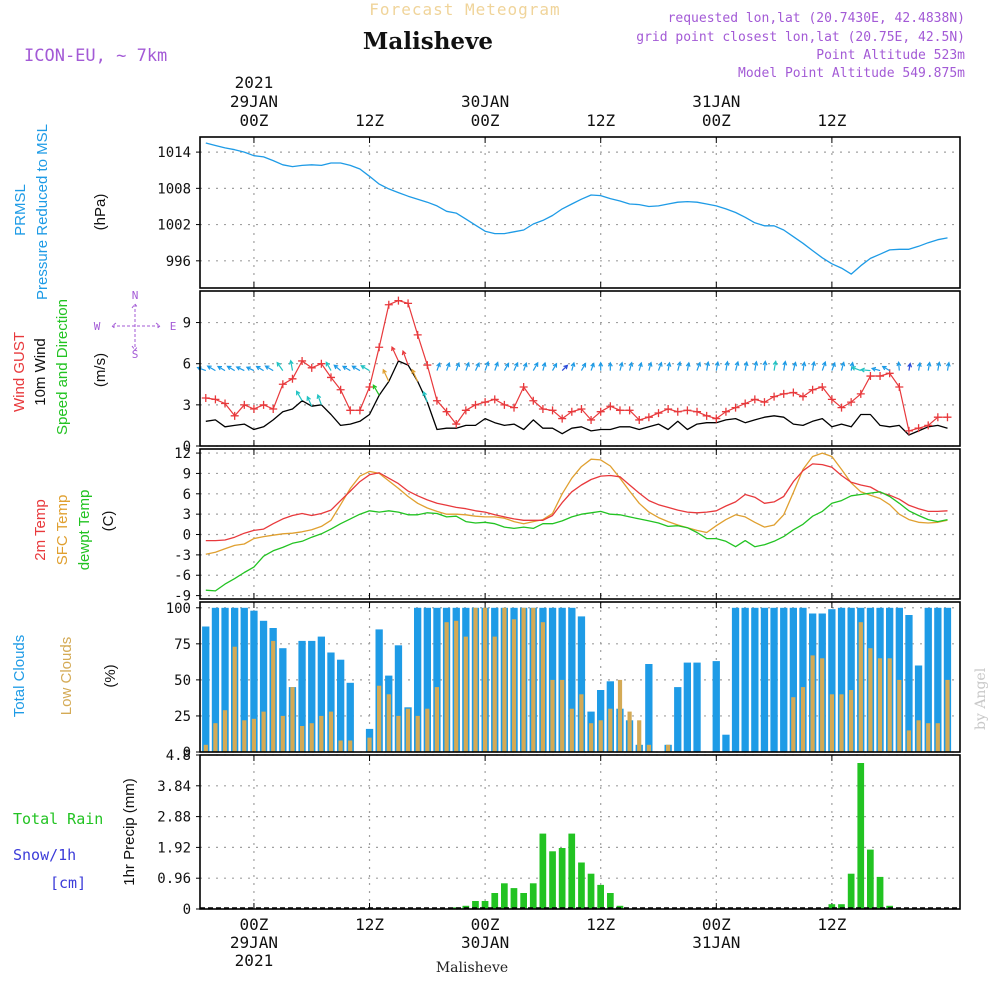 This screenshot has height=1000, width=1000. Describe the element at coordinates (563, 681) in the screenshot. I see `clouds-panel: 100 75 50 25 0` at that location.